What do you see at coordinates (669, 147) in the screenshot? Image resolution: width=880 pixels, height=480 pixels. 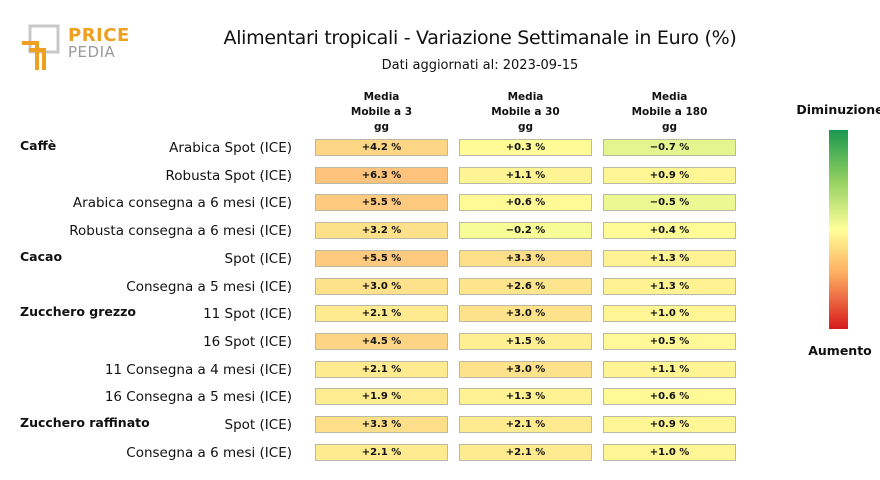 I see `heatmap-cell: −0.7 %` at bounding box center [669, 147].